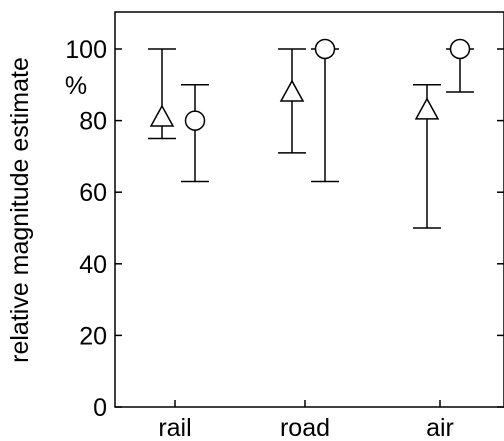 This screenshot has width=504, height=441. Describe the element at coordinates (100, 408) in the screenshot. I see `y-tick-label-0: 0` at that location.